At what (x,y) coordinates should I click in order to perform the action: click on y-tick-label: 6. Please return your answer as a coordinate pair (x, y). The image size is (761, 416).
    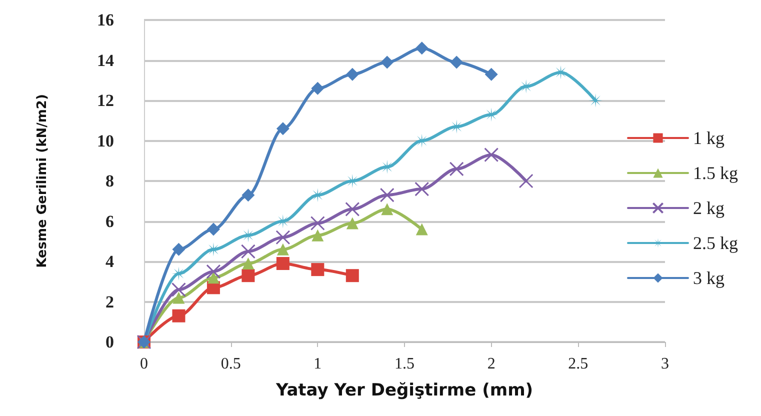
    Looking at the image, I should click on (110, 221).